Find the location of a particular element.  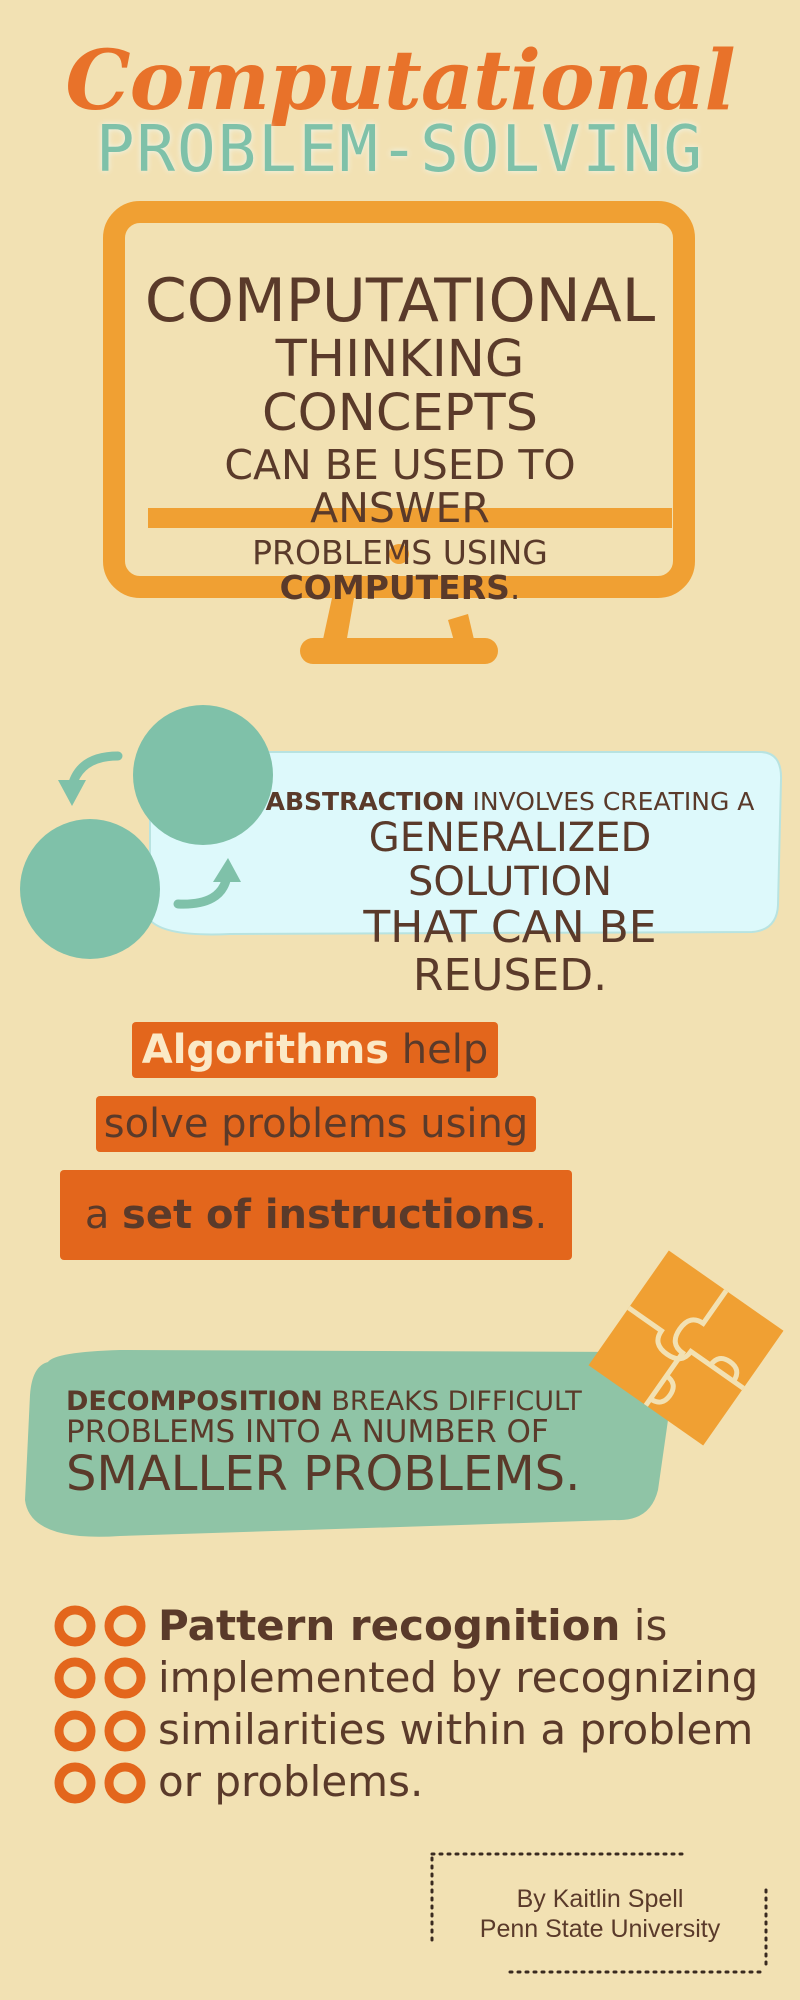

monitor-line-4-post: . is located at coordinates (515, 587).